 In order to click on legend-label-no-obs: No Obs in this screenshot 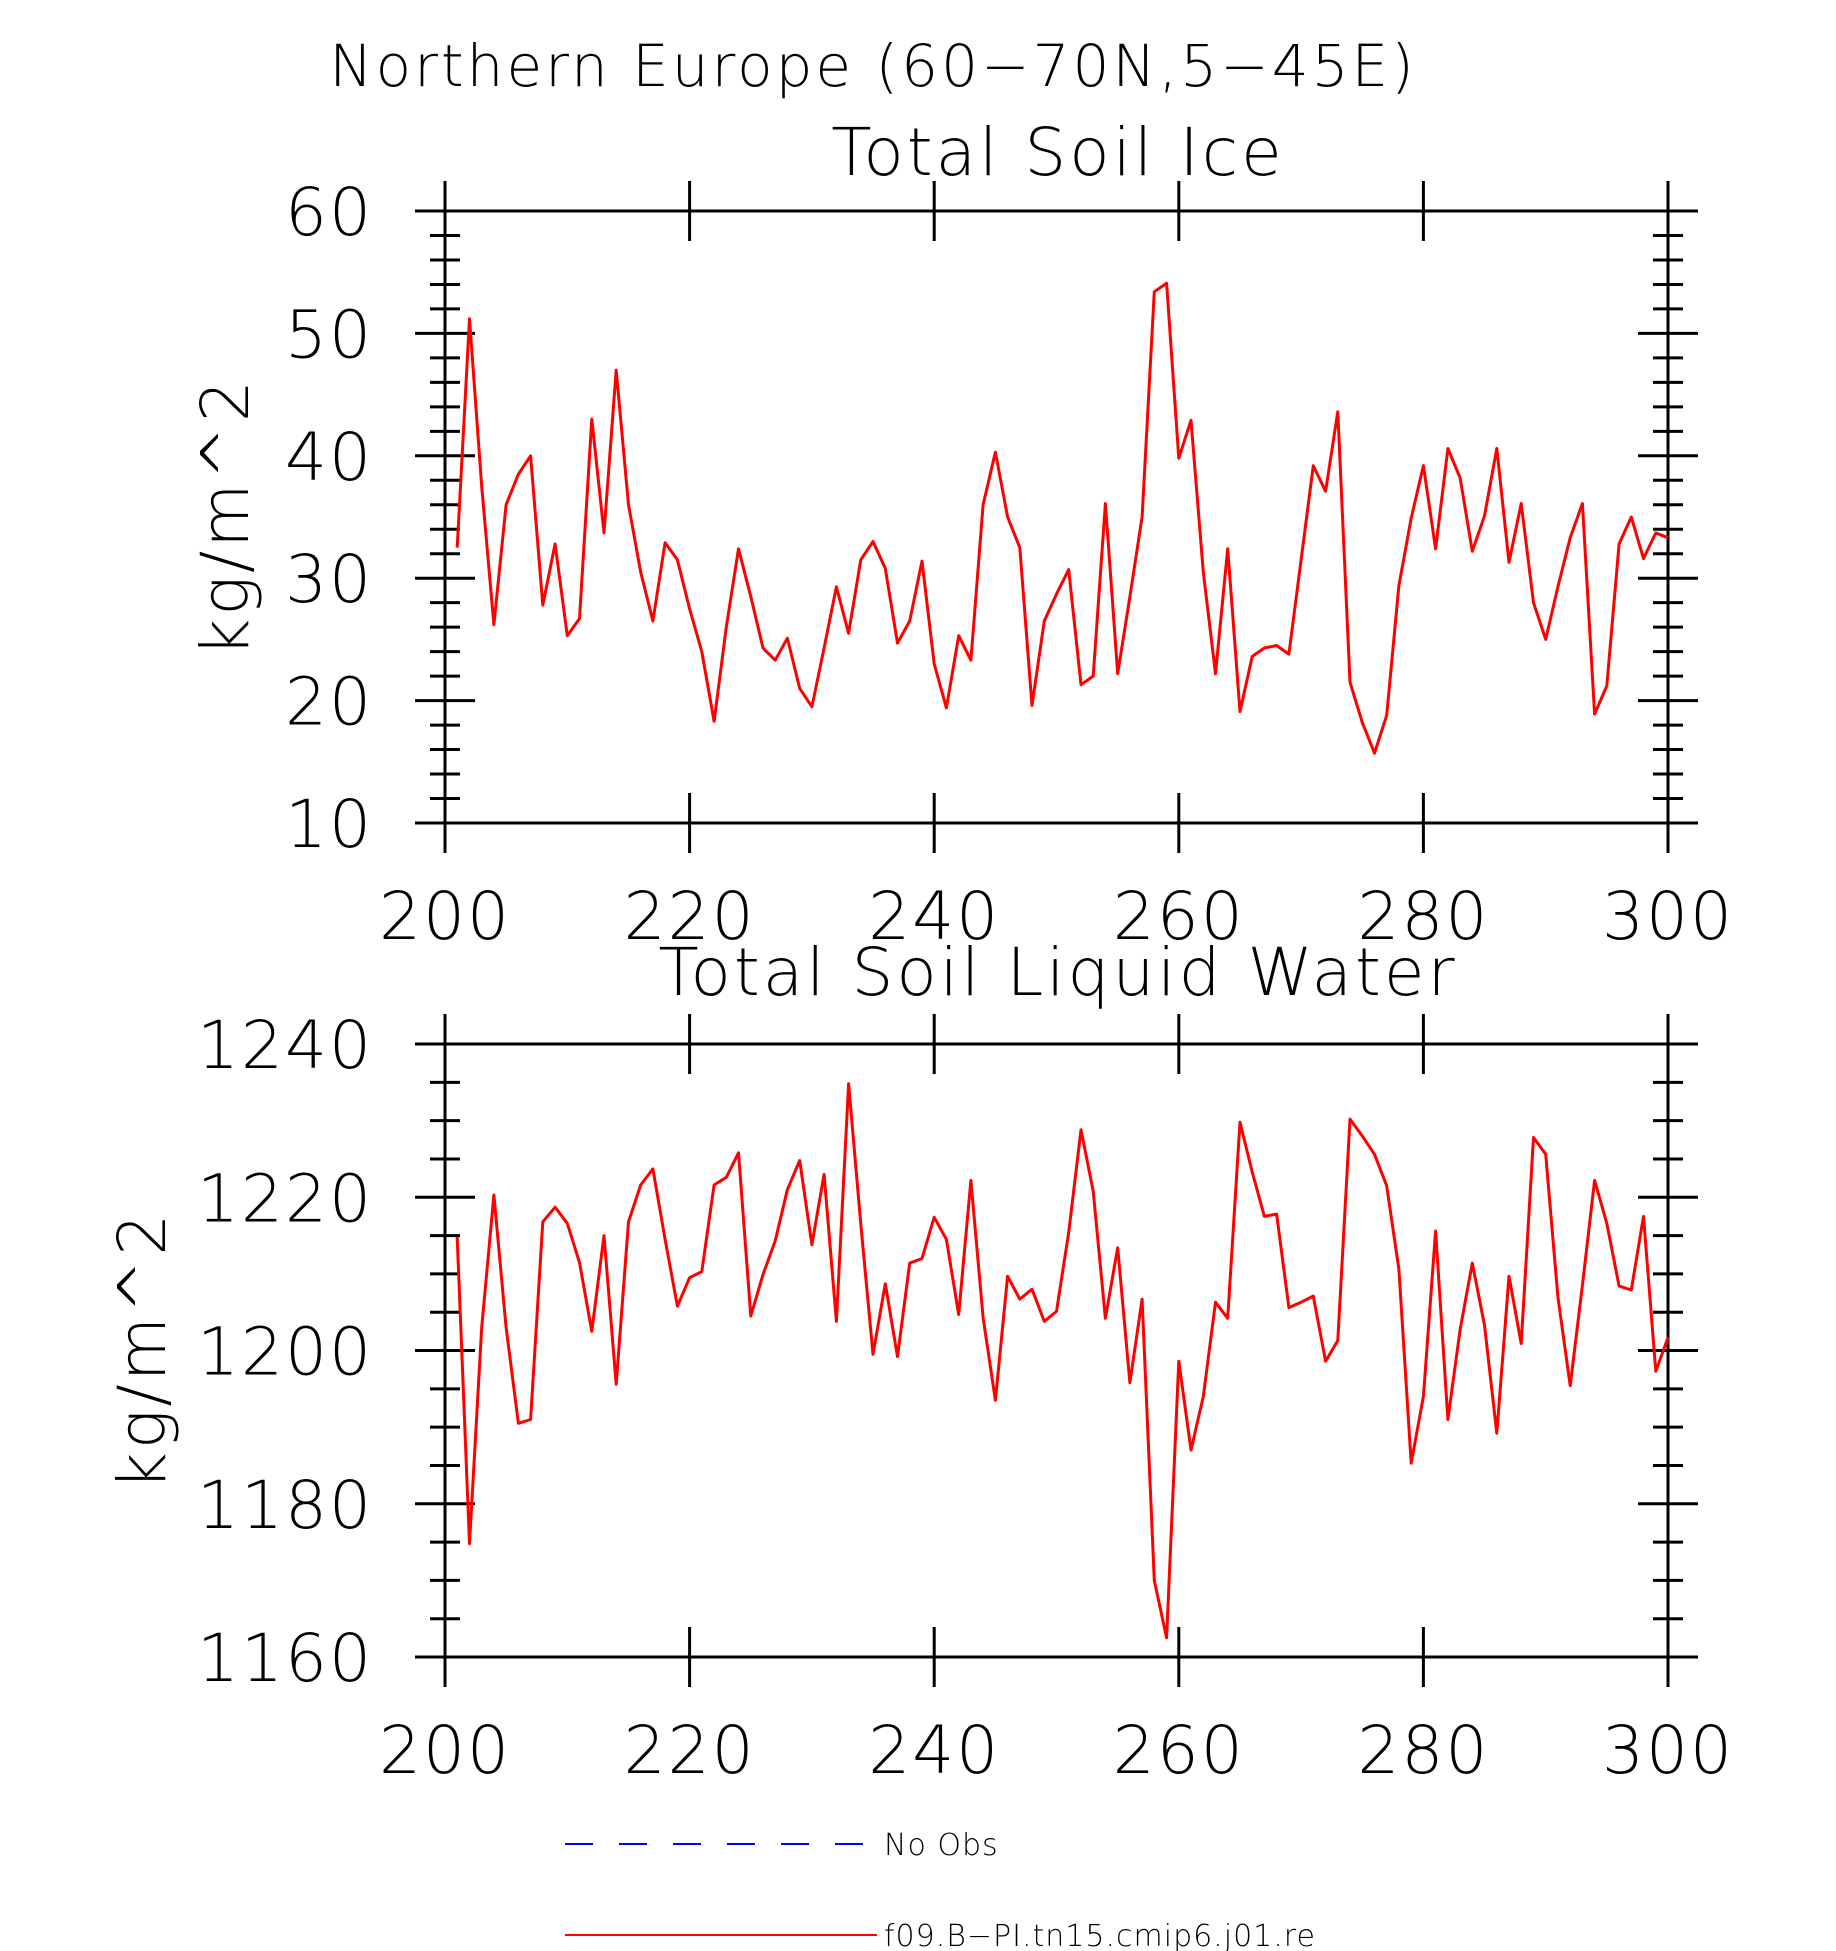, I will do `click(941, 1845)`.